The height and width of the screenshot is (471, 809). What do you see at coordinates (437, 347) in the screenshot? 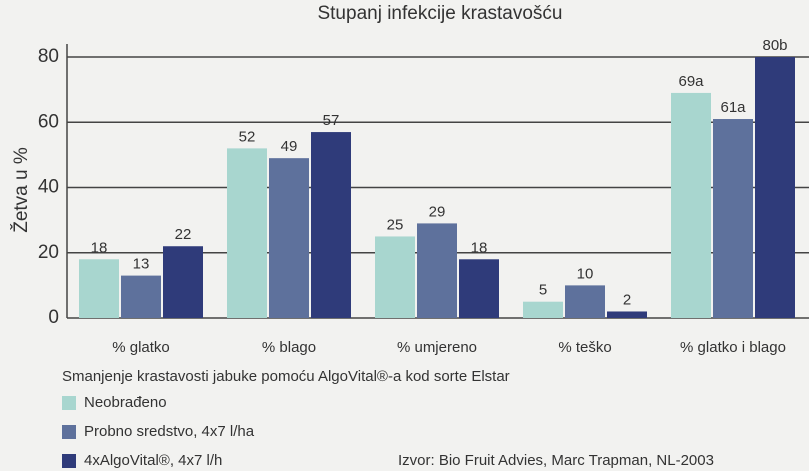
I see `x-tick-label: % umjereno` at bounding box center [437, 347].